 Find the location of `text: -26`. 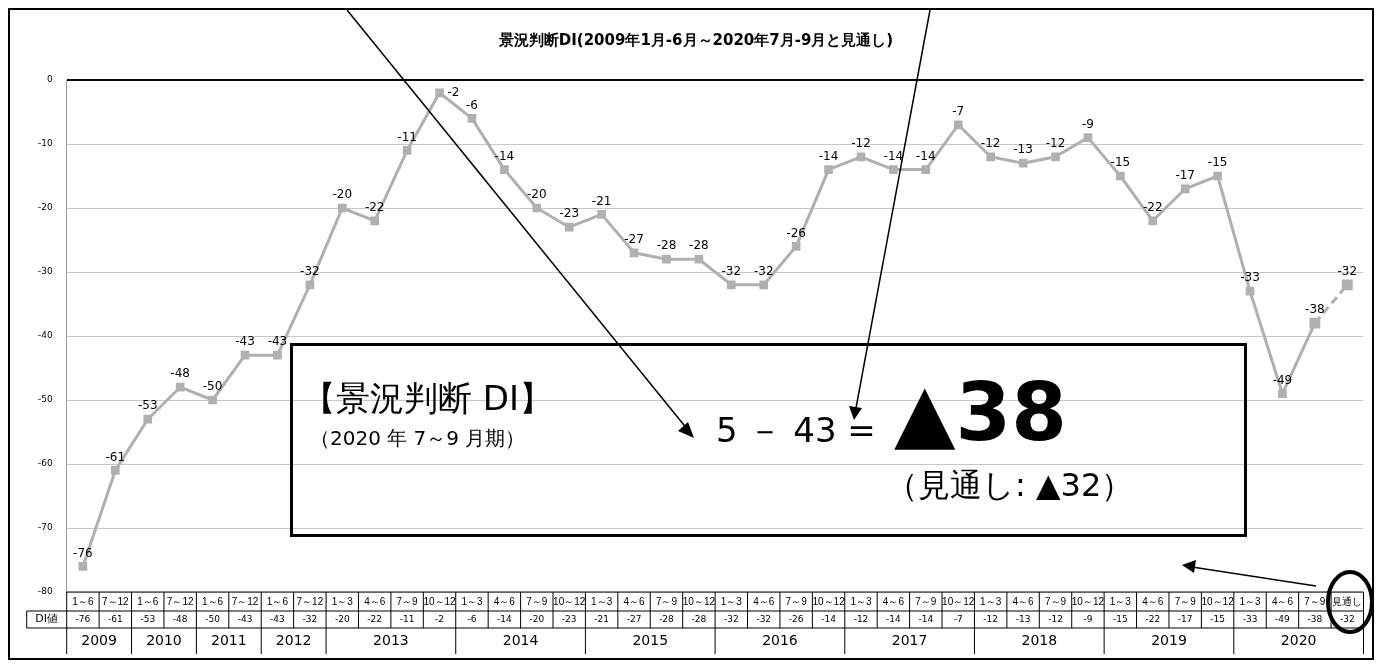

text: -26 is located at coordinates (796, 618).